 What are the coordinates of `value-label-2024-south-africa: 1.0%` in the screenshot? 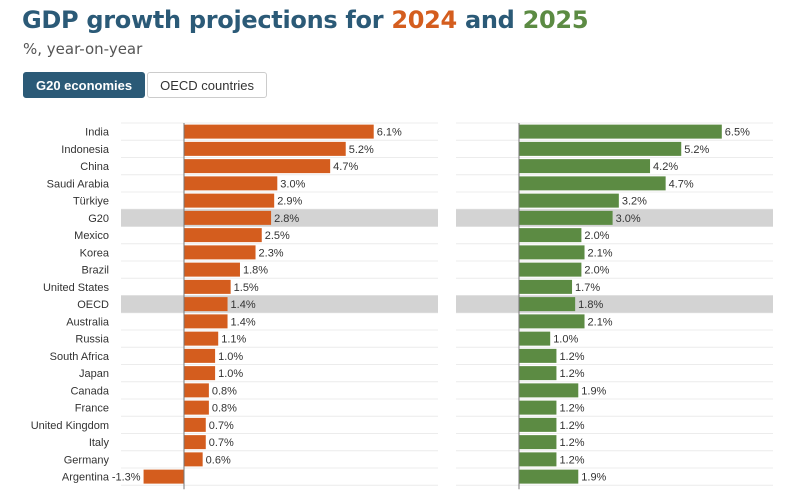 It's located at (230, 357).